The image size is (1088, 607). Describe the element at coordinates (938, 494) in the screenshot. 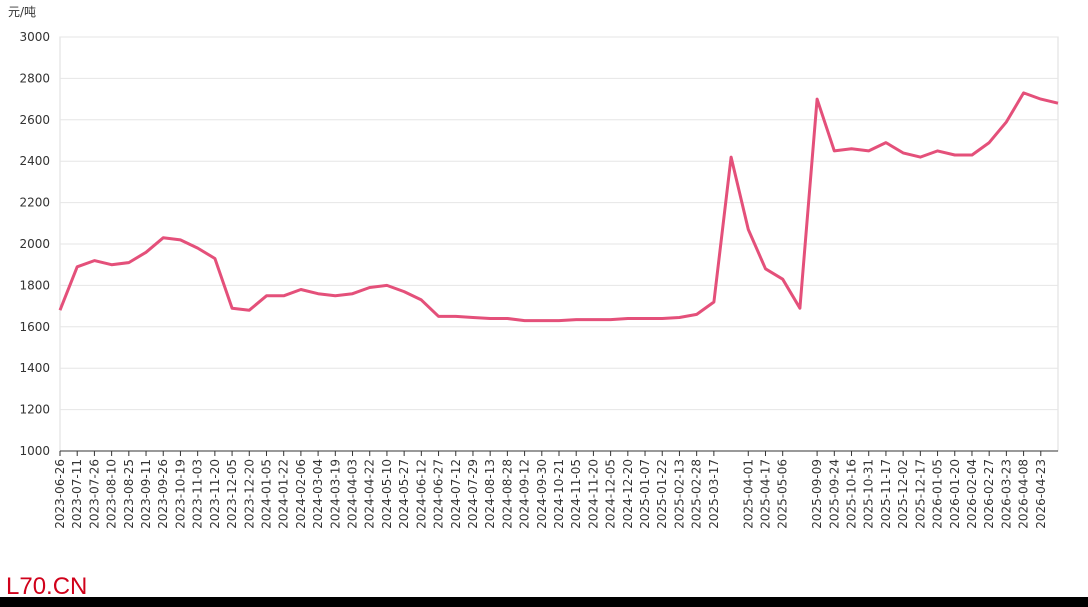

I see `x-tick-label: 2026-01-05` at that location.